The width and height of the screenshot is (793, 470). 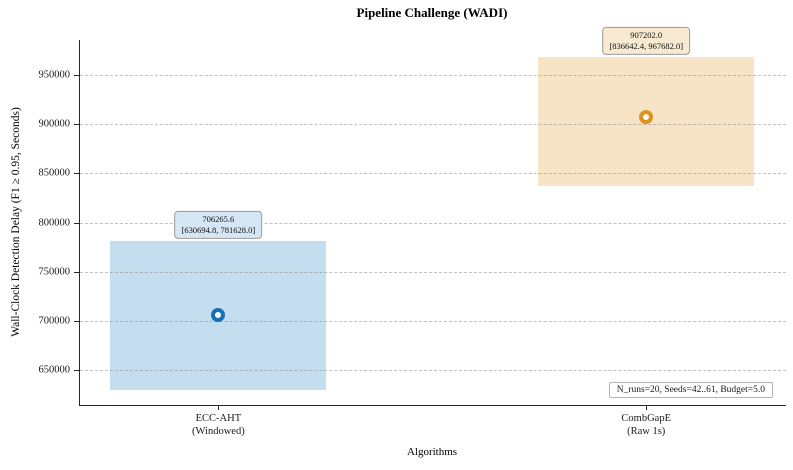 I want to click on x-tick-label-line: (Windowed), so click(x=218, y=431).